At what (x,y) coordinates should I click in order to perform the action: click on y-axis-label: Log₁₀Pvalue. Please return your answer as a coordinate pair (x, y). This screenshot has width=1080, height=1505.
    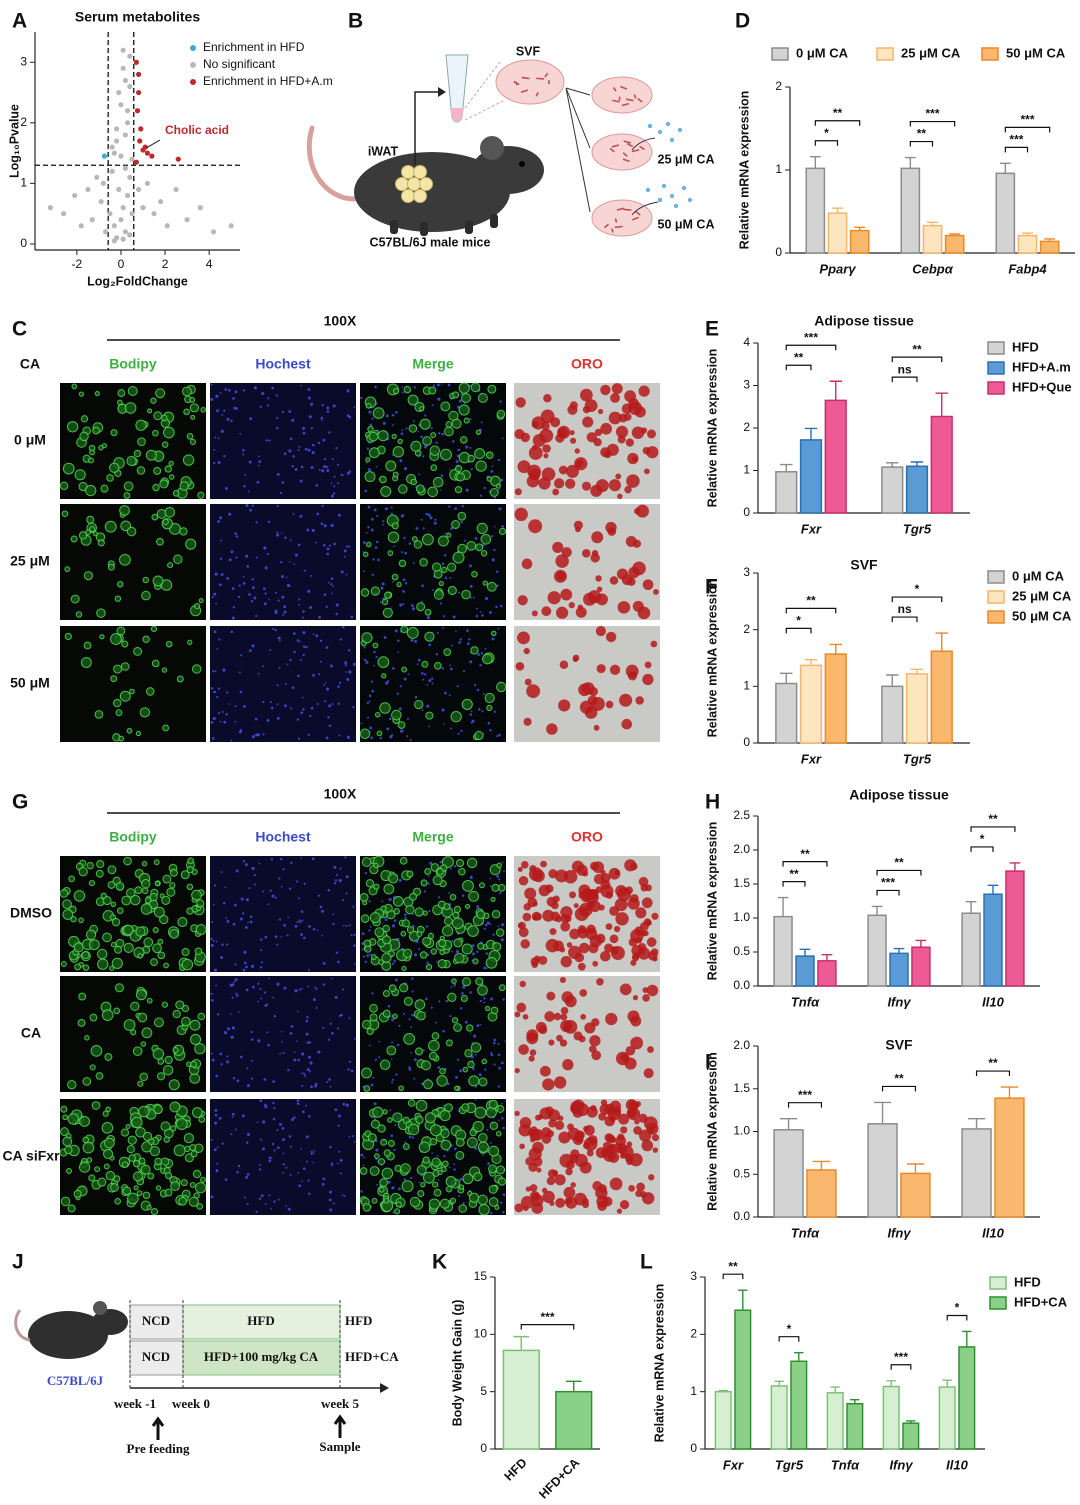
    Looking at the image, I should click on (14, 141).